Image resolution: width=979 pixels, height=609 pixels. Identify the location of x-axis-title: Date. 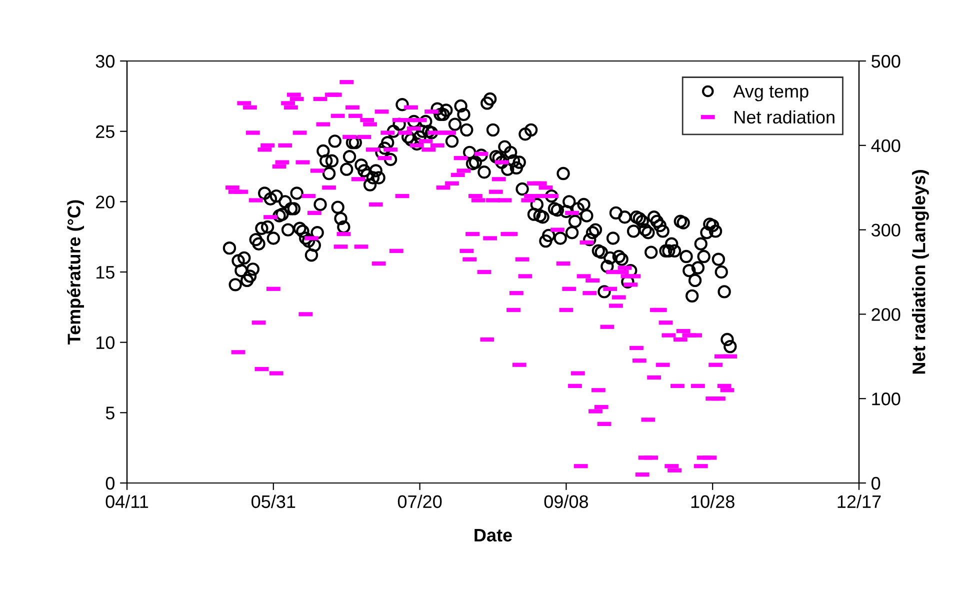
(493, 535).